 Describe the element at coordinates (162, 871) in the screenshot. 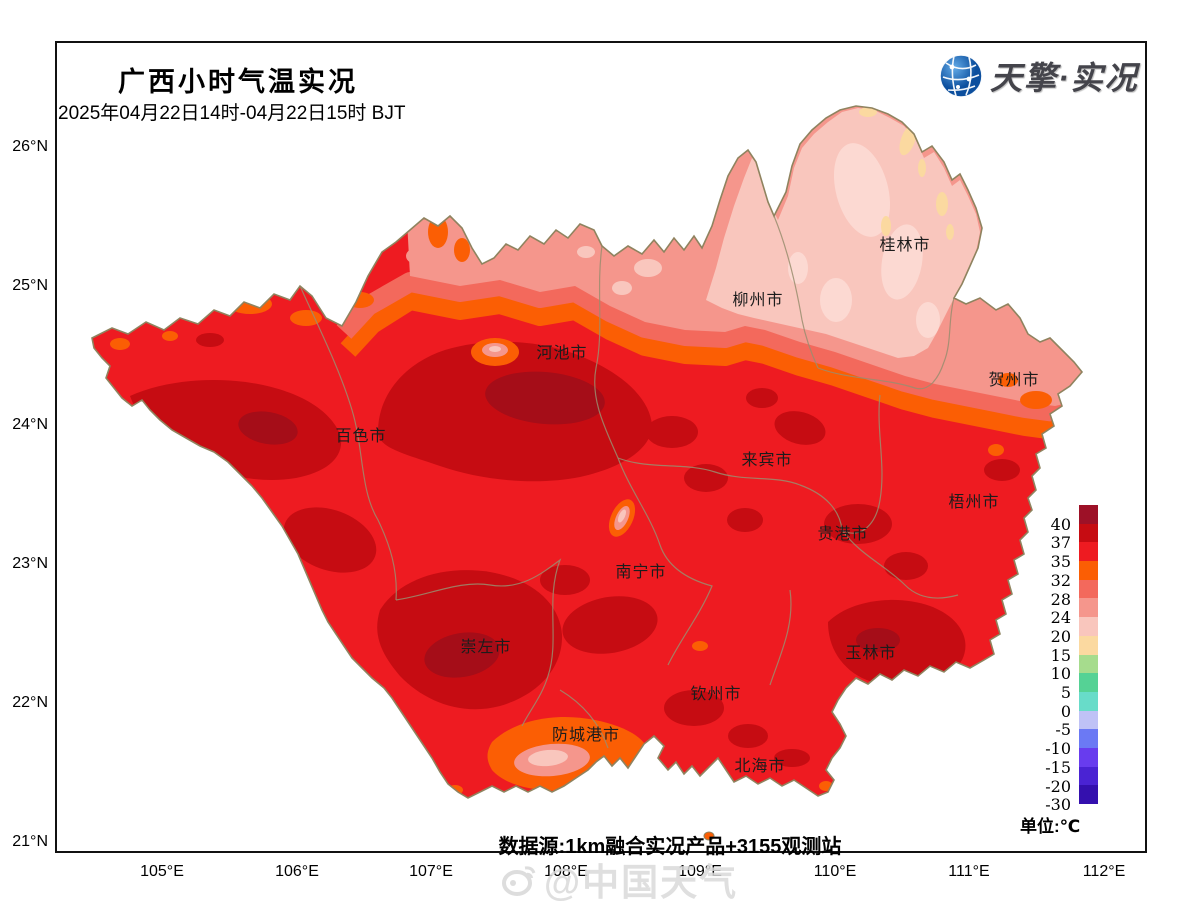

I see `lon-label-105e: 105°E` at that location.